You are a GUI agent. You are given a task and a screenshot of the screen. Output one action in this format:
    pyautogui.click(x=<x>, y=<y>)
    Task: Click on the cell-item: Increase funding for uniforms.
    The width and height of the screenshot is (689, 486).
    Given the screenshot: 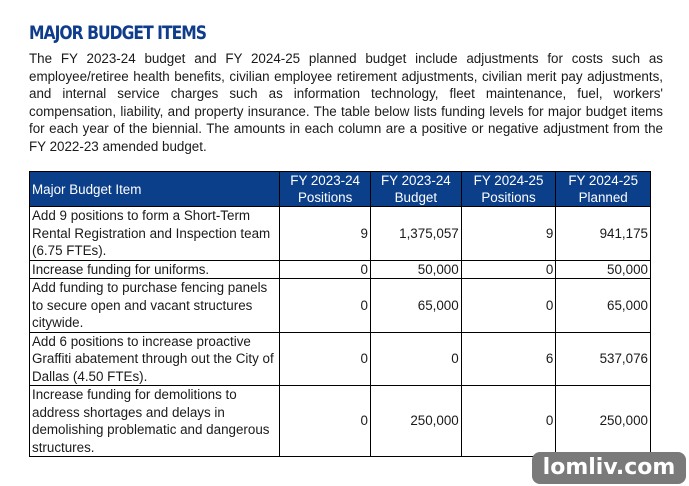 What is the action you would take?
    pyautogui.click(x=154, y=269)
    